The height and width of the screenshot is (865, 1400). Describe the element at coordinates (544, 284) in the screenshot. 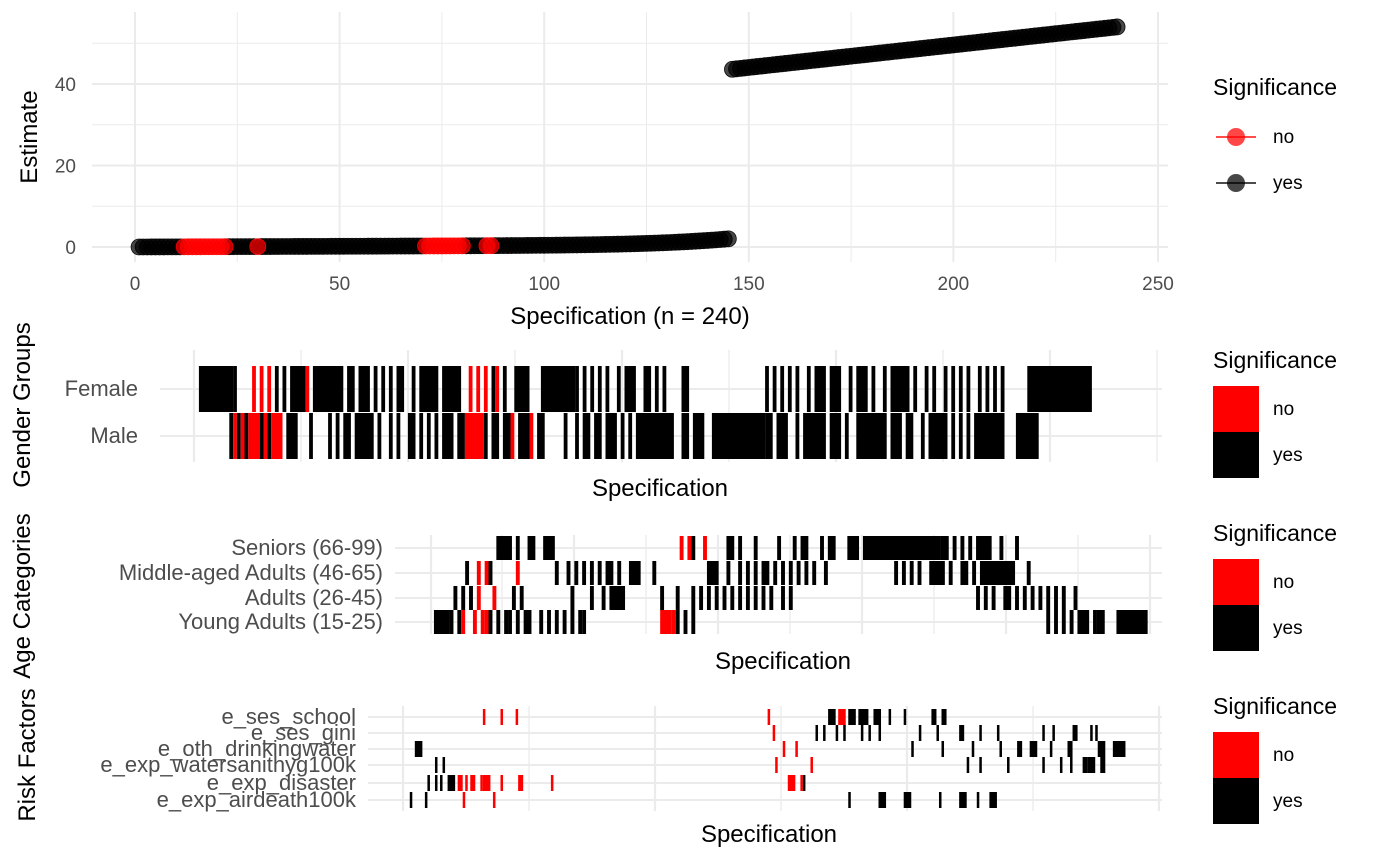

I see `x-tick-label: 100` at that location.